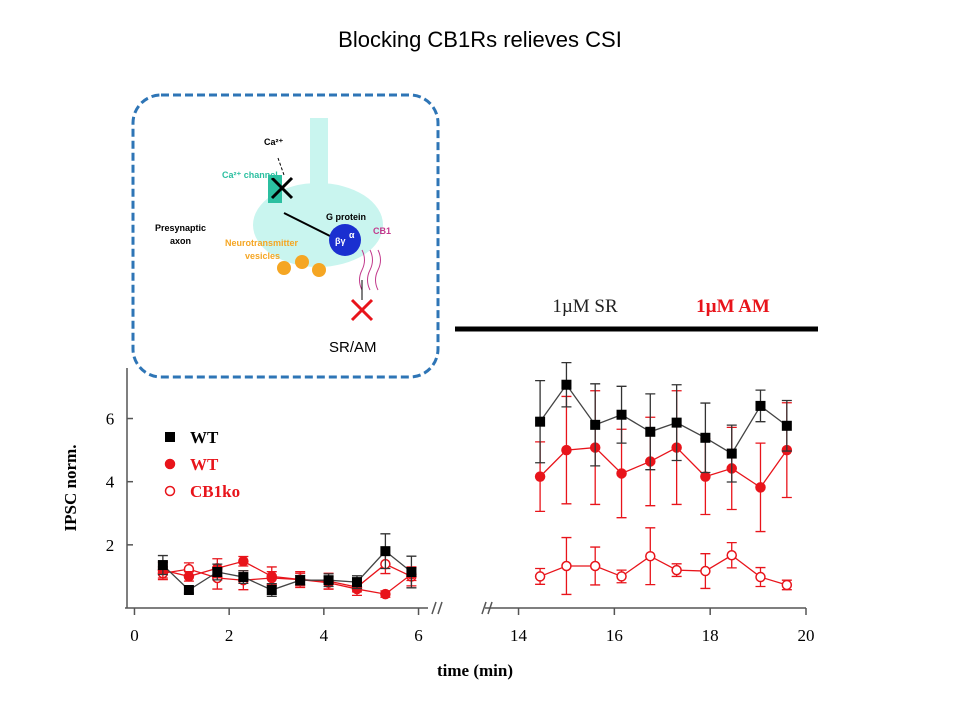  What do you see at coordinates (585, 306) in the screenshot?
I see `annotation: 1µM SR` at bounding box center [585, 306].